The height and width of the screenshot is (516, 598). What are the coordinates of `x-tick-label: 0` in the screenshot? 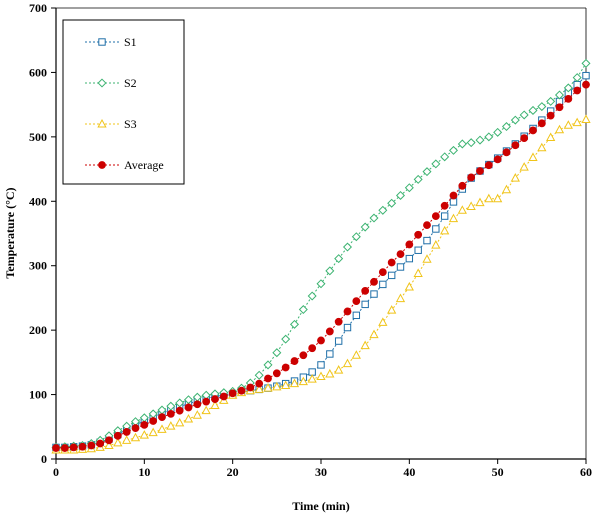 It's located at (56, 472).